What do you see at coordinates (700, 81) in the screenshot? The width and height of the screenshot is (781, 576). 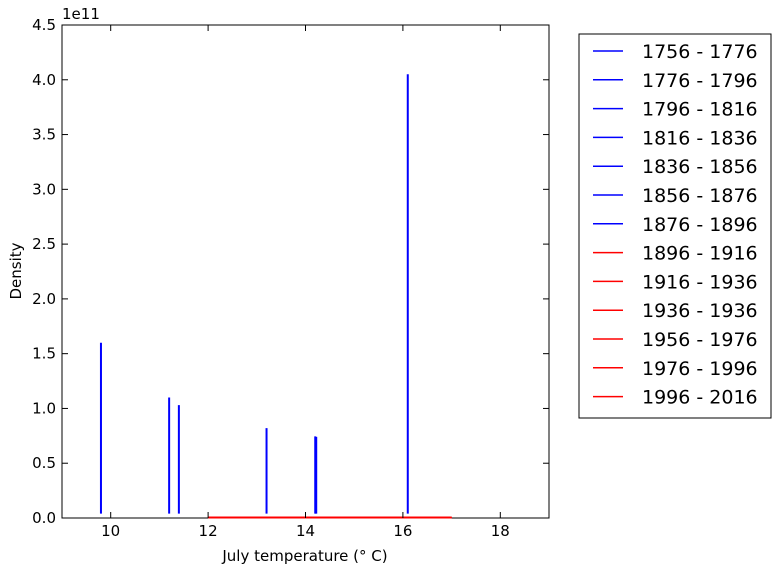 I see `legend-label-2: 1776 - 1796` at bounding box center [700, 81].